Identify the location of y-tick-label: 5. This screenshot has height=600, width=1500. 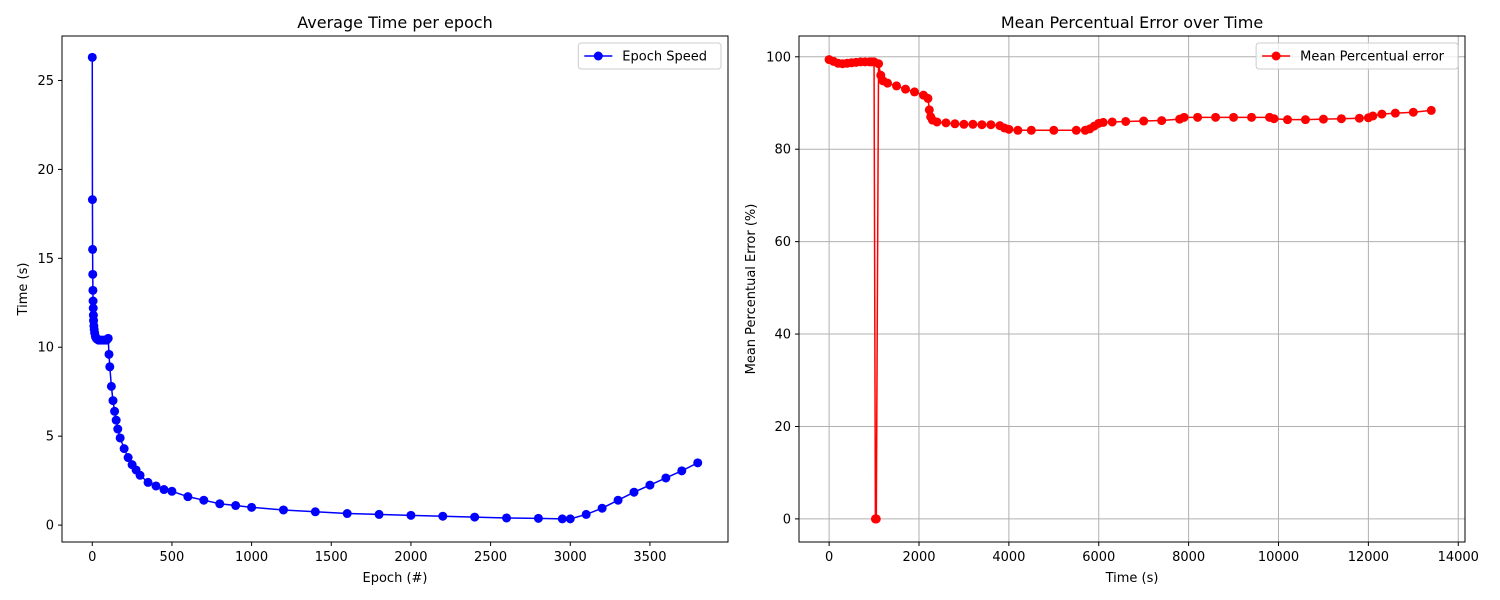
(50, 437).